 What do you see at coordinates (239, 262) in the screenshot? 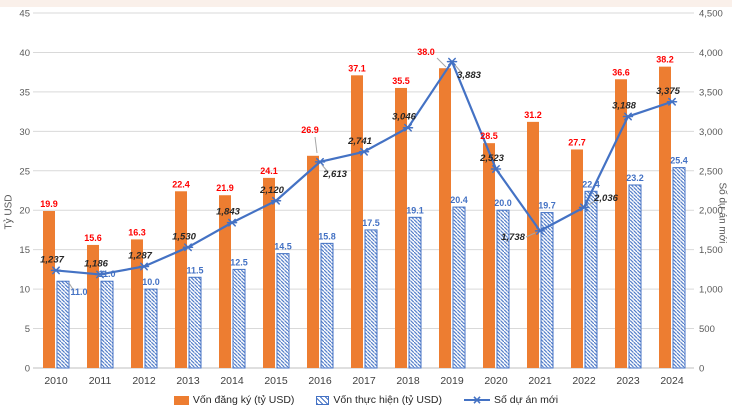
I see `implemented-value-label: 12.5` at bounding box center [239, 262].